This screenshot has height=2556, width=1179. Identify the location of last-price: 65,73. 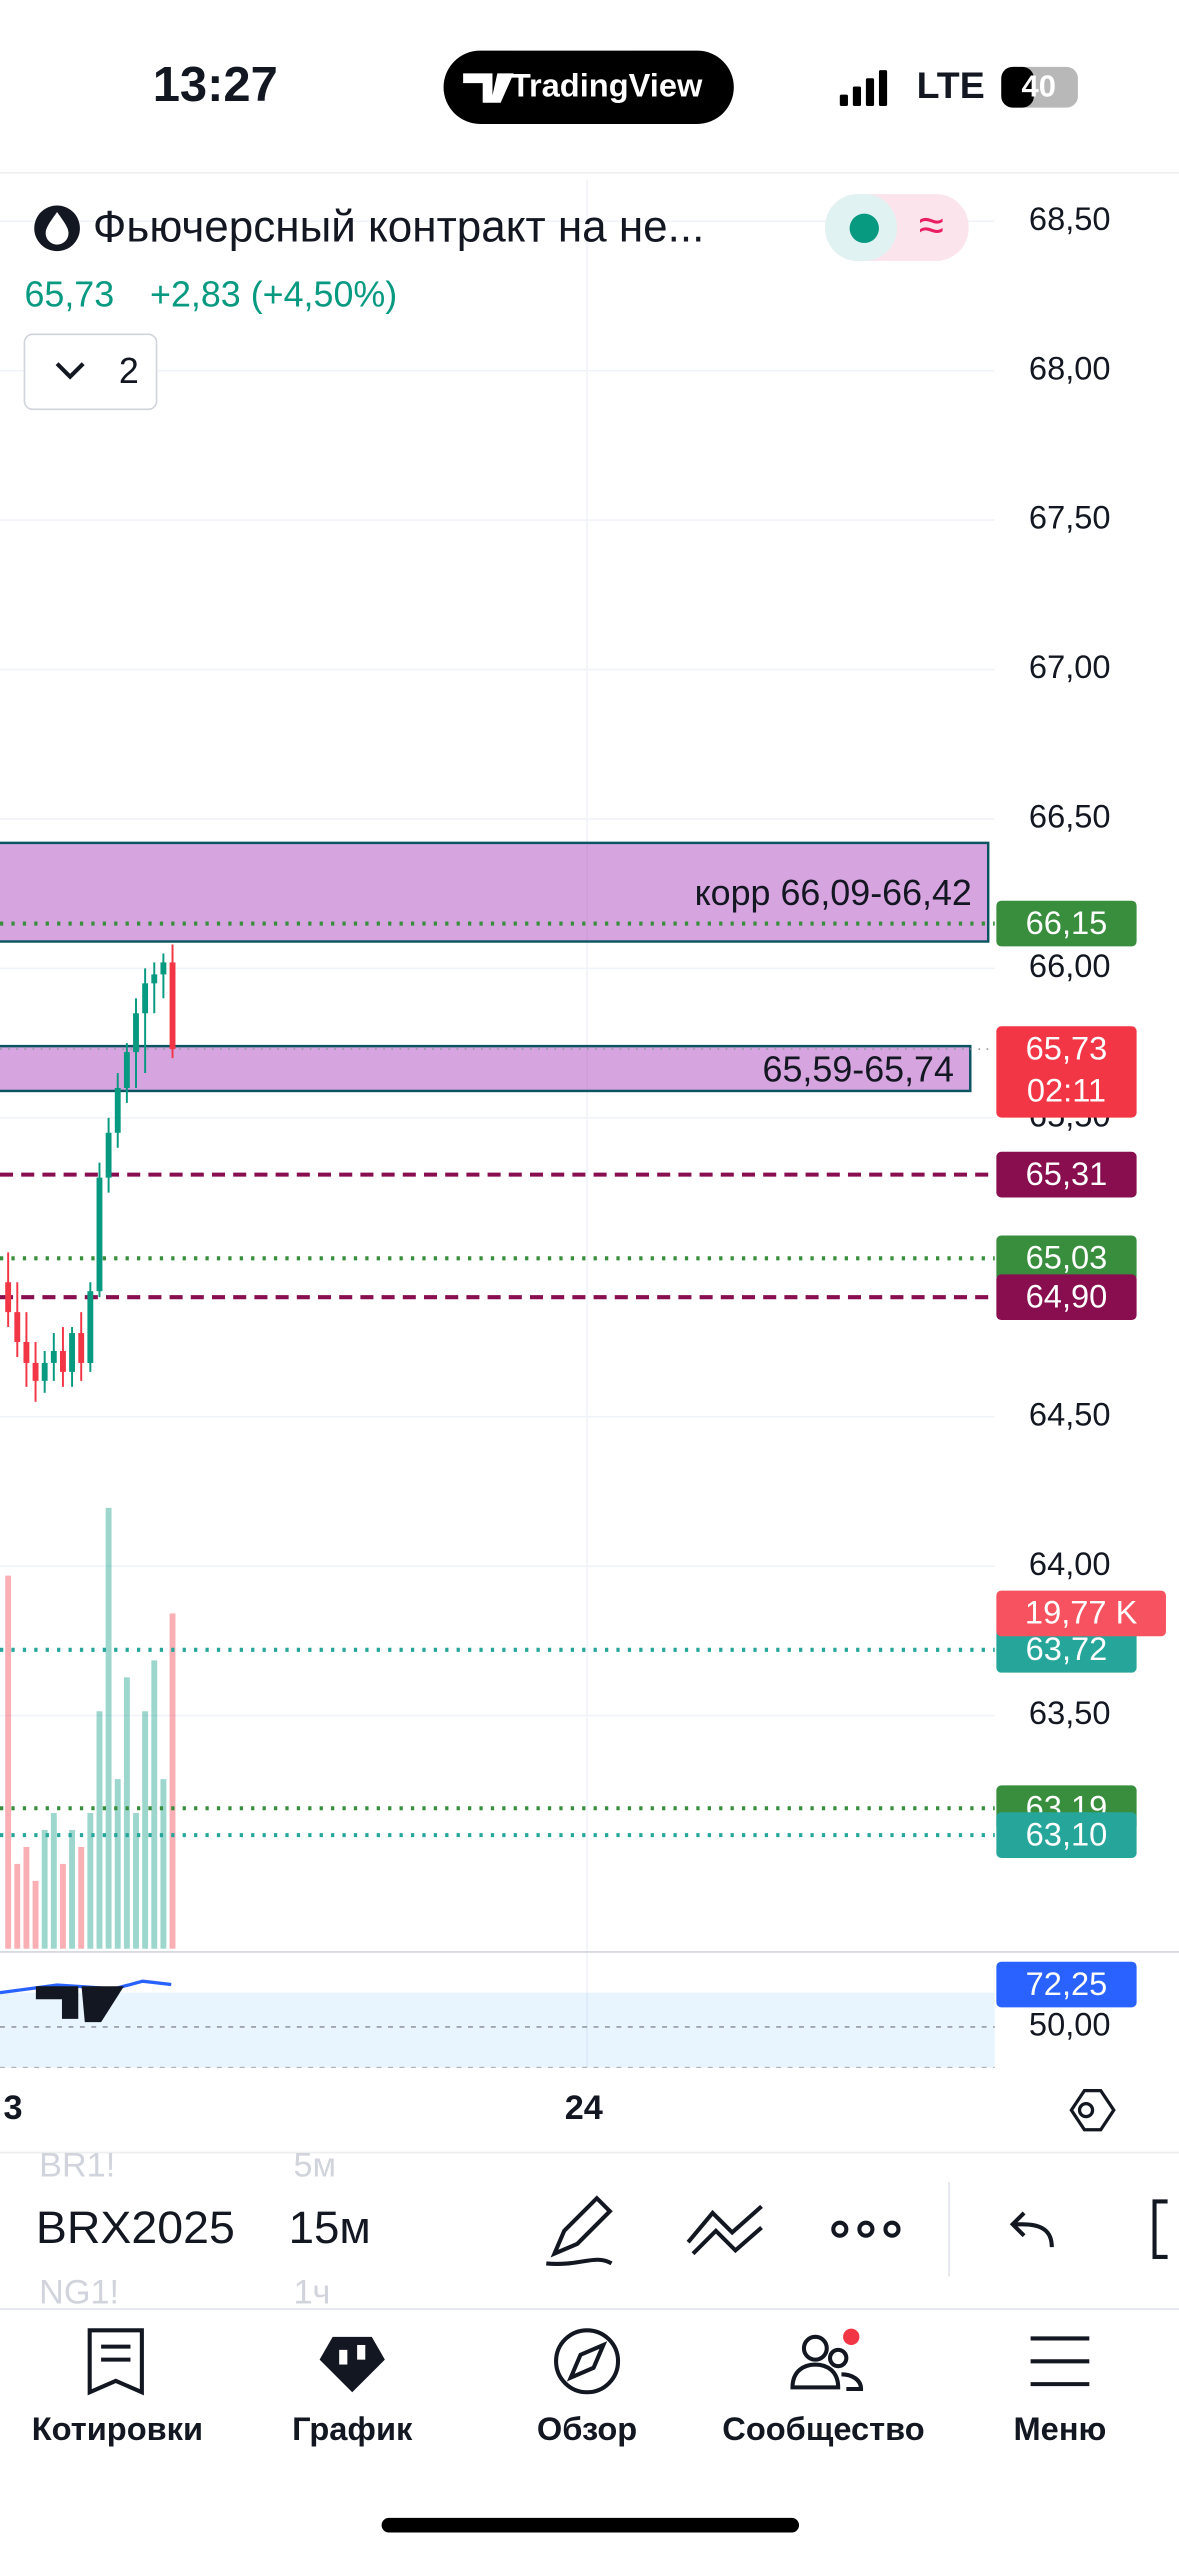
(69, 294).